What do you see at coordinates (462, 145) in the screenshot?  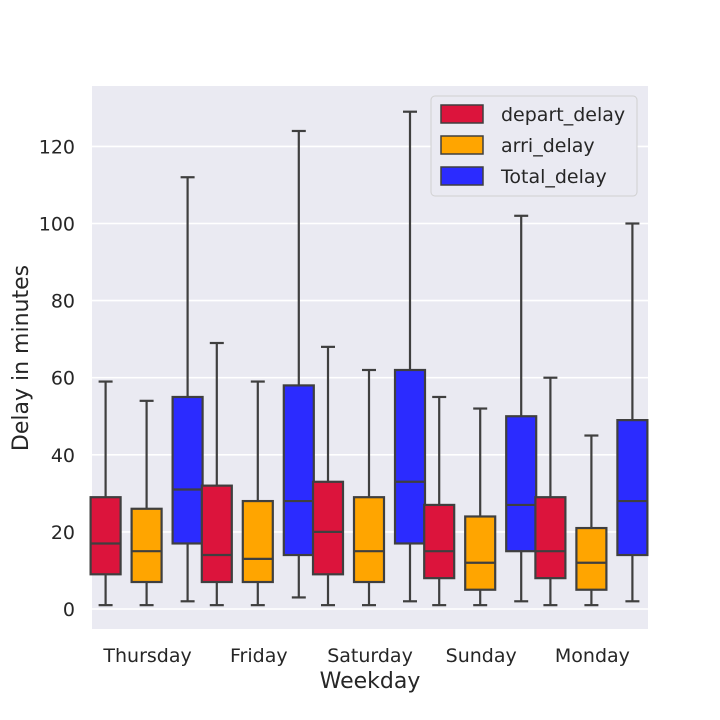 I see `legend-swatch-arri_delay` at bounding box center [462, 145].